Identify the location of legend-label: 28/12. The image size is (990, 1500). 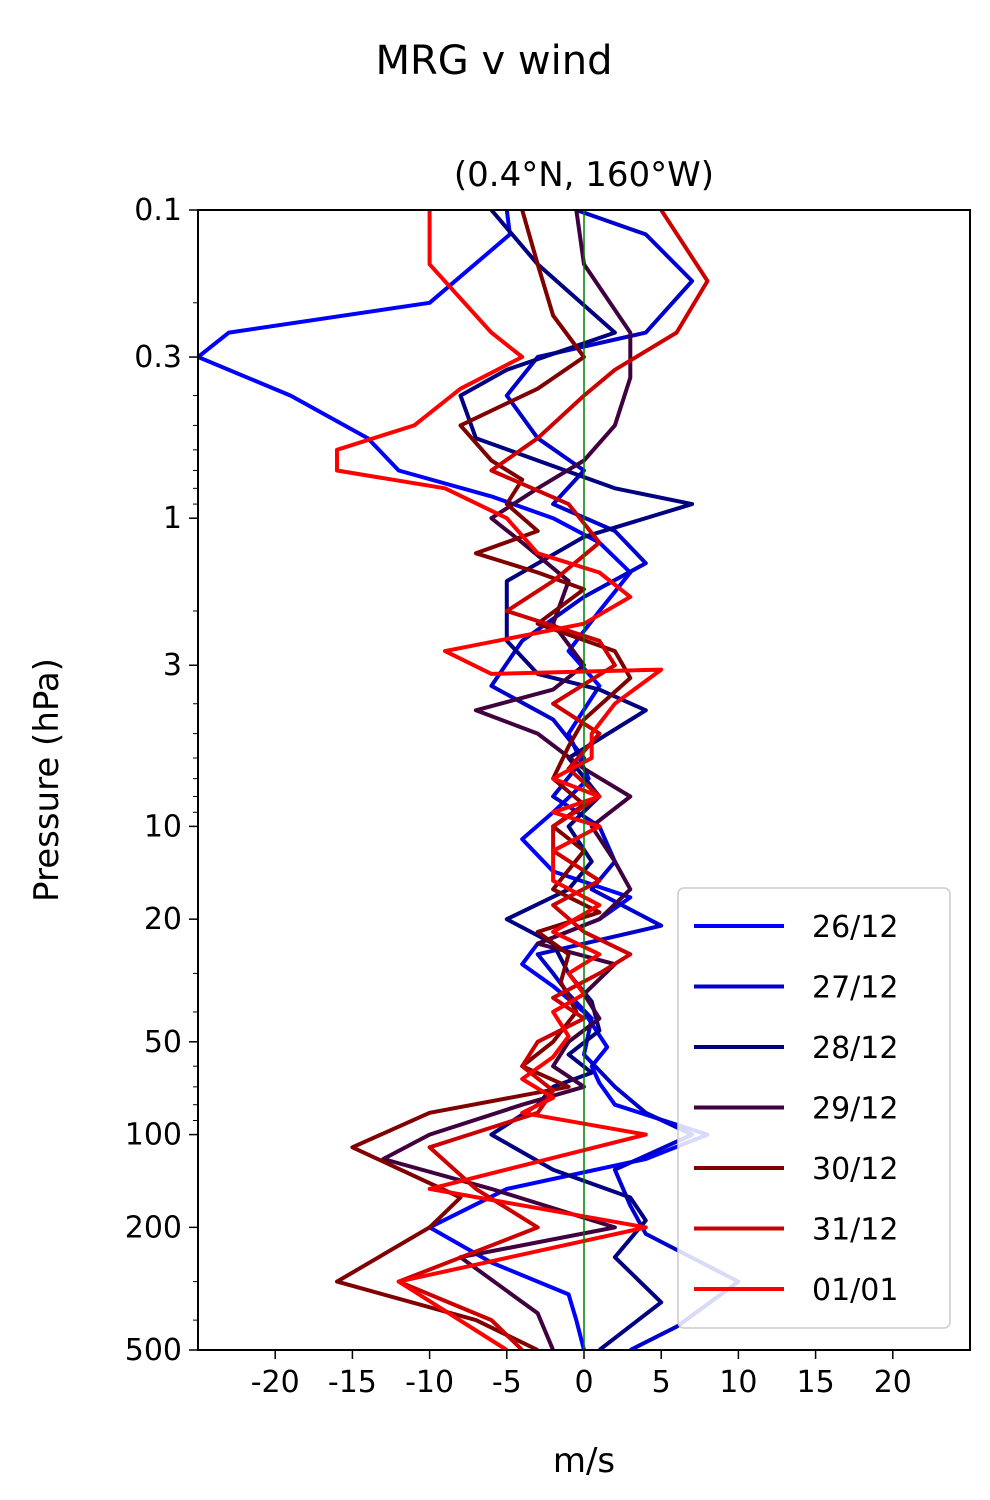
(855, 1048).